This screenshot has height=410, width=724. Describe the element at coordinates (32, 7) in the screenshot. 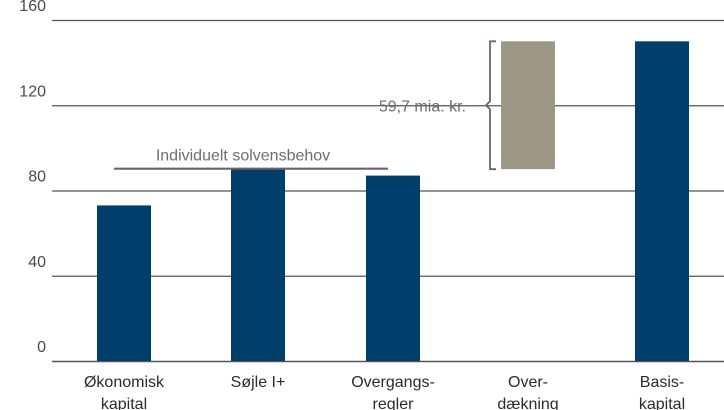

I see `y-tick-label: 160` at that location.